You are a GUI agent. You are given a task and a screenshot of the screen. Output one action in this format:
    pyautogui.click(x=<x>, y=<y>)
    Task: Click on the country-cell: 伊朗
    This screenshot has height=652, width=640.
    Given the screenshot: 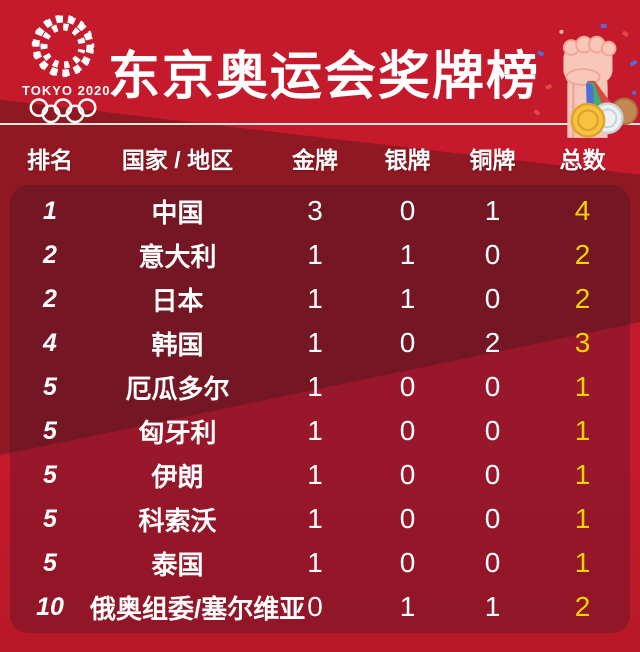 What is the action you would take?
    pyautogui.click(x=177, y=476)
    